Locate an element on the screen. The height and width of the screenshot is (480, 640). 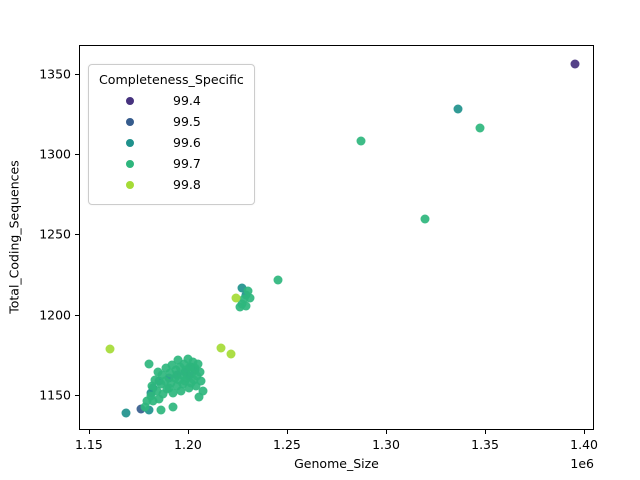
legend-item-99-6: 99.6 is located at coordinates (171, 142).